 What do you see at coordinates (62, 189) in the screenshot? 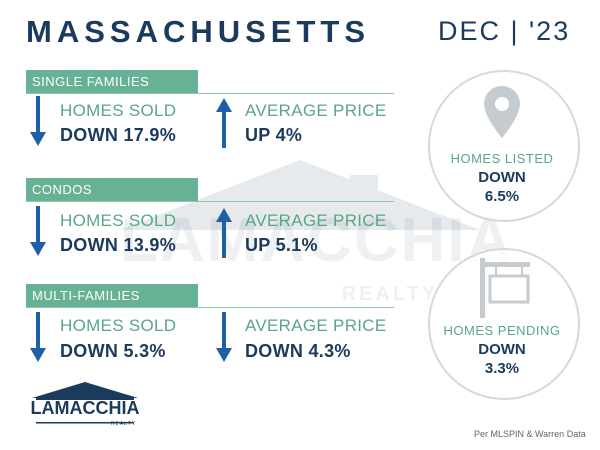
I see `section-band-label: CONDOS` at bounding box center [62, 189].